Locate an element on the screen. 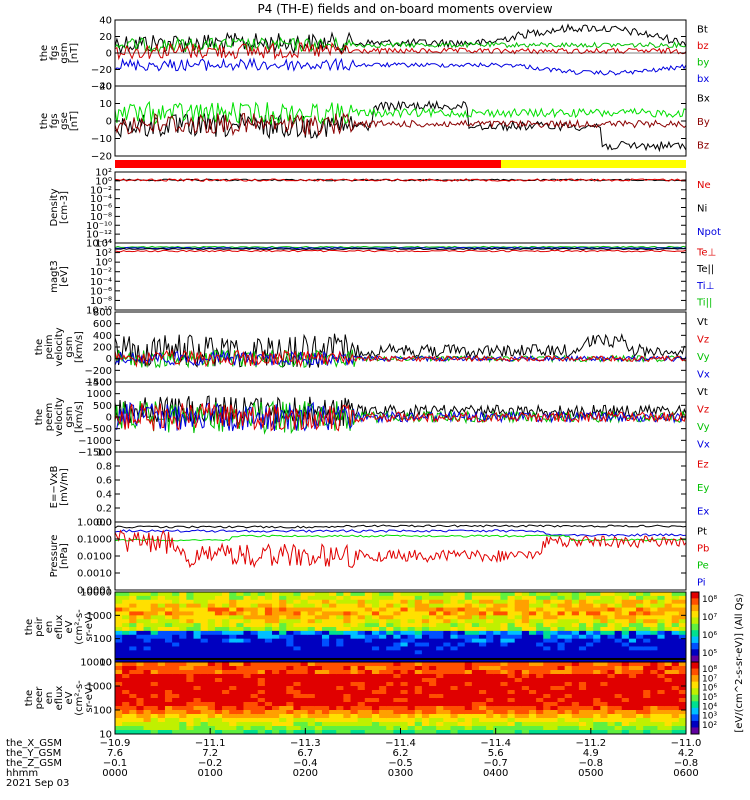 This screenshot has height=800, width=750. ylabel-fgs-gse: the fgs gse [nT] is located at coordinates (59, 121).